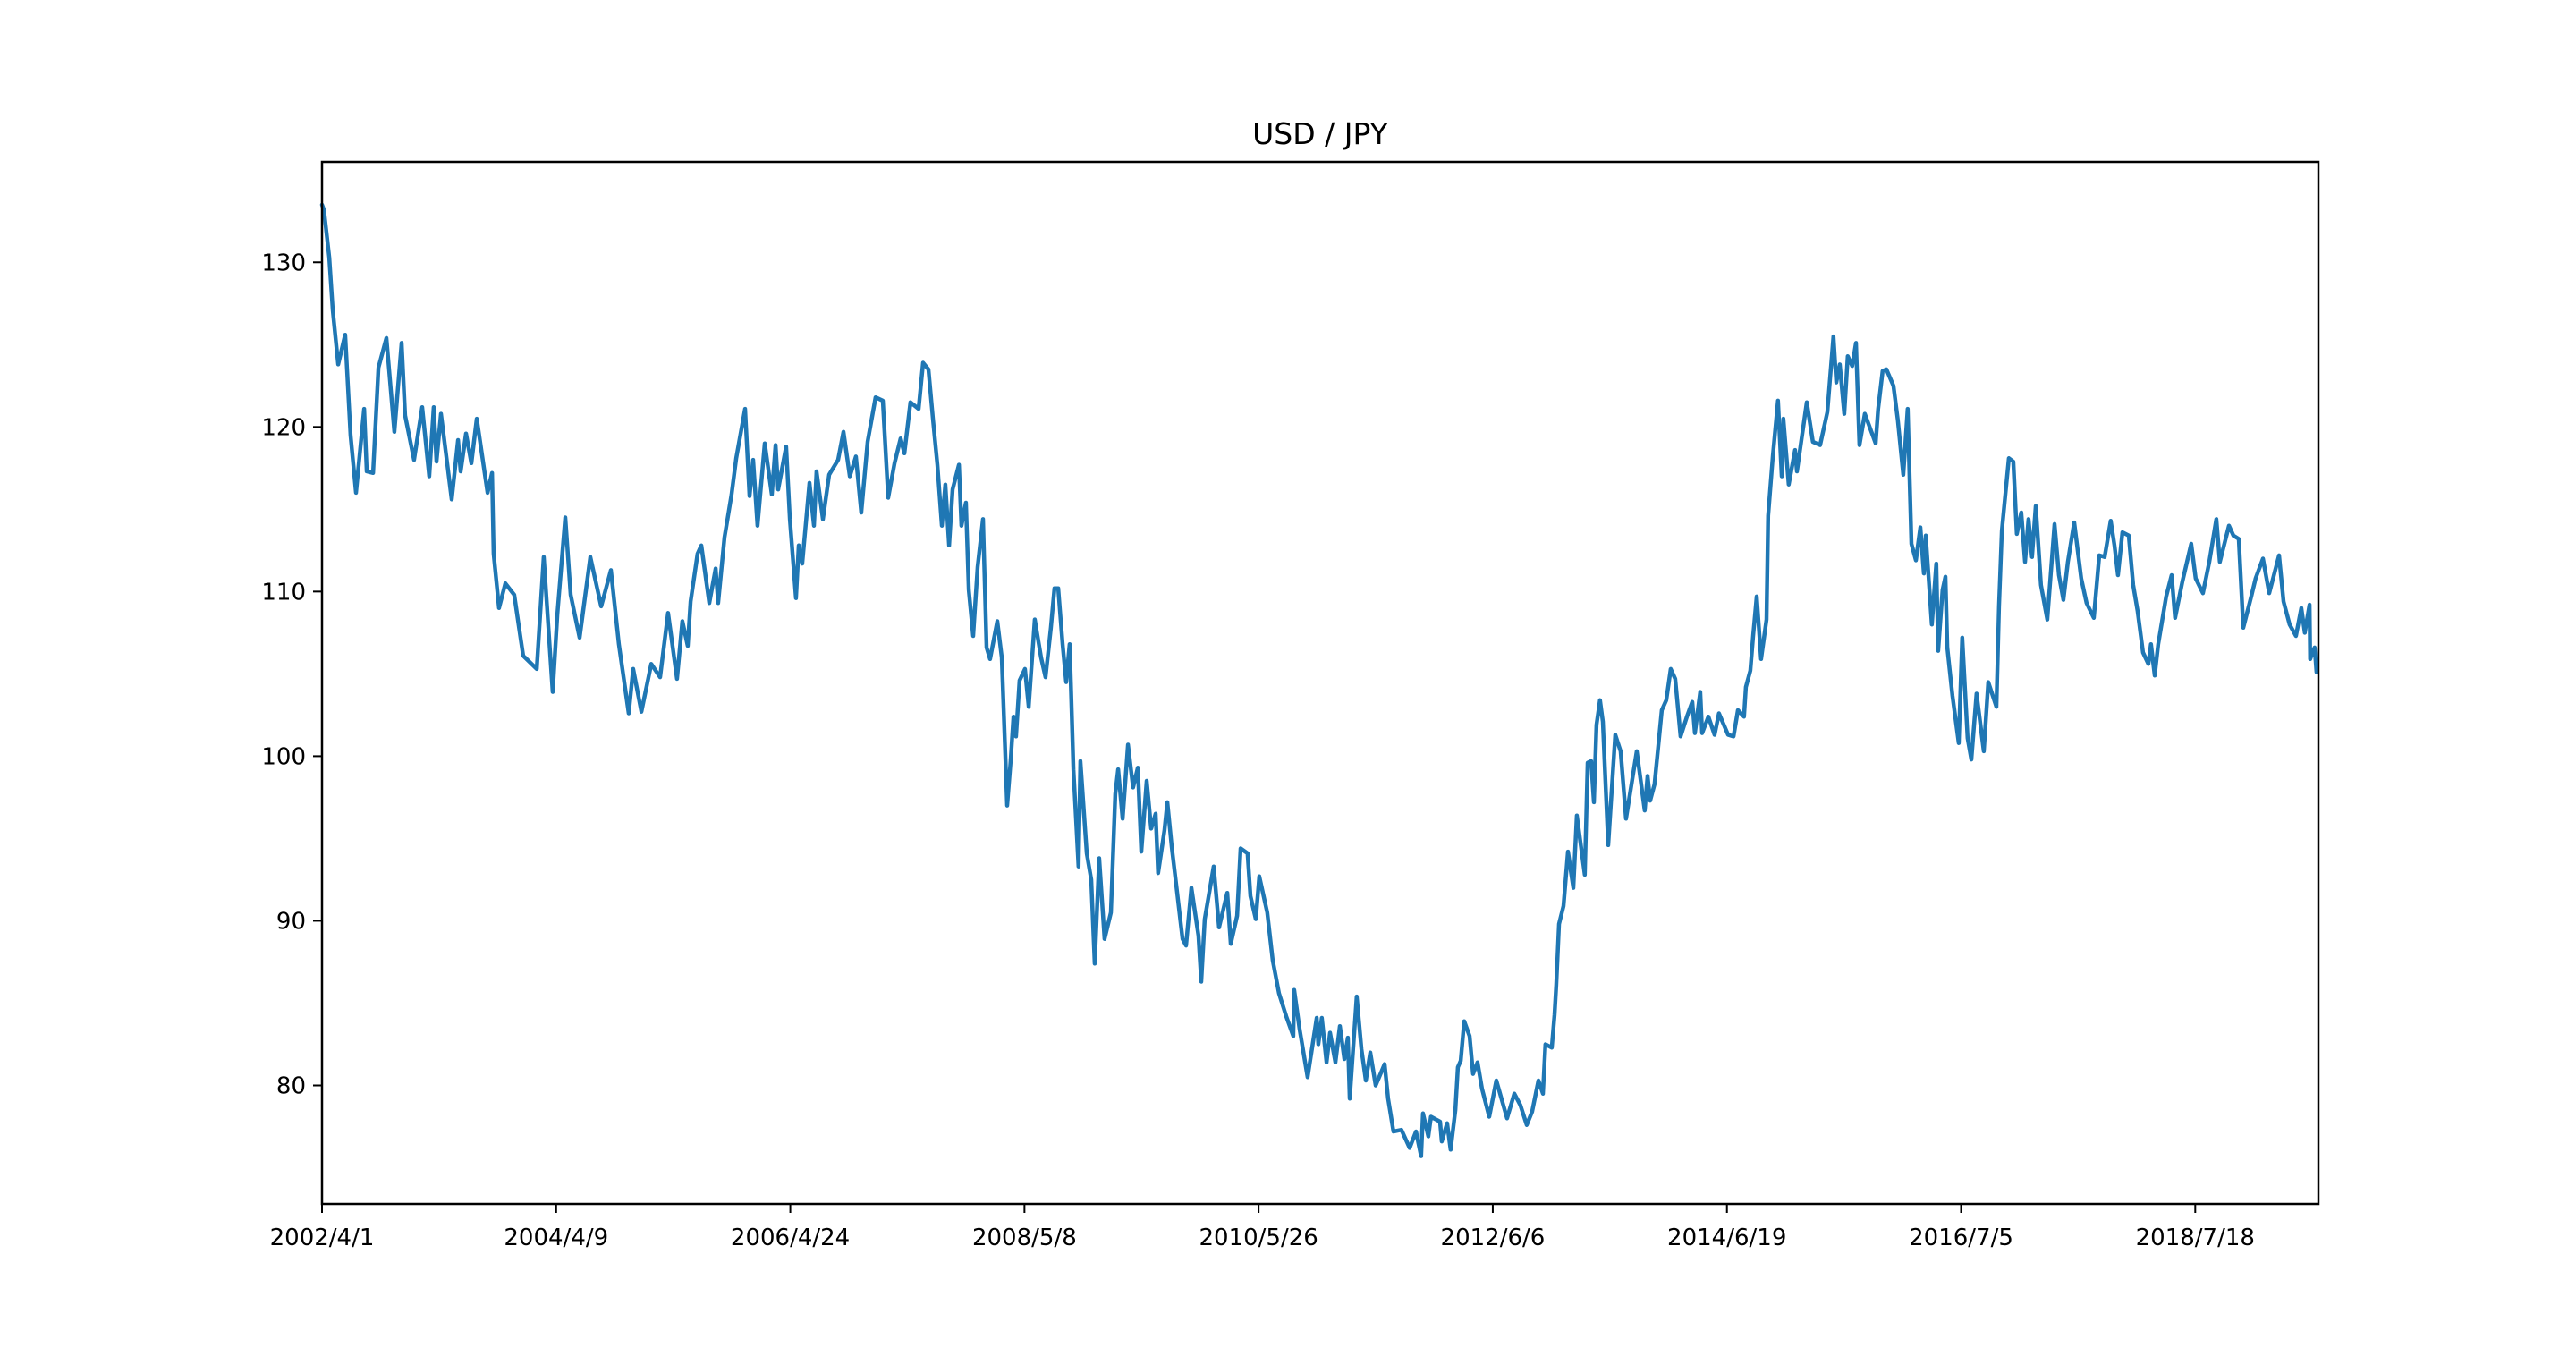 The height and width of the screenshot is (1356, 2576). I want to click on y-tick-label: 120, so click(283, 427).